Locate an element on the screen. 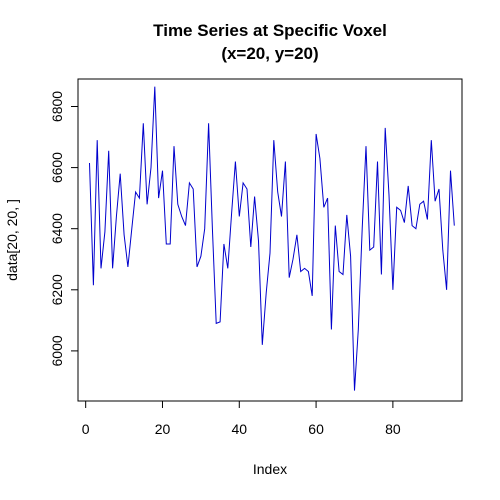 This screenshot has width=500, height=500. y-tick-label: 6000 is located at coordinates (57, 350).